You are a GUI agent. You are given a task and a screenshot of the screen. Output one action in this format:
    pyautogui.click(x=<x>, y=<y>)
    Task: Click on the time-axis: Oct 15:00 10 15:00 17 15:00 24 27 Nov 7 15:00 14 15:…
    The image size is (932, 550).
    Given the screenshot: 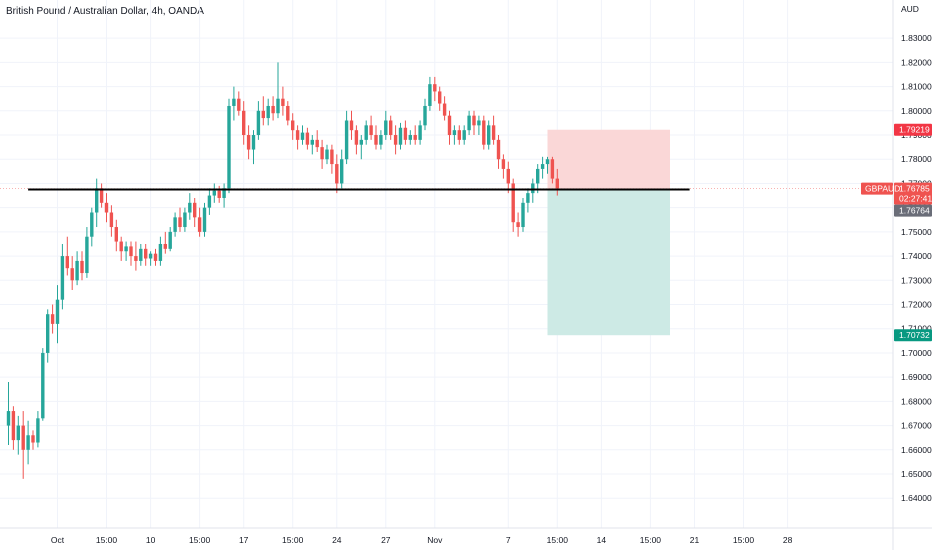 What is the action you would take?
    pyautogui.click(x=466, y=536)
    